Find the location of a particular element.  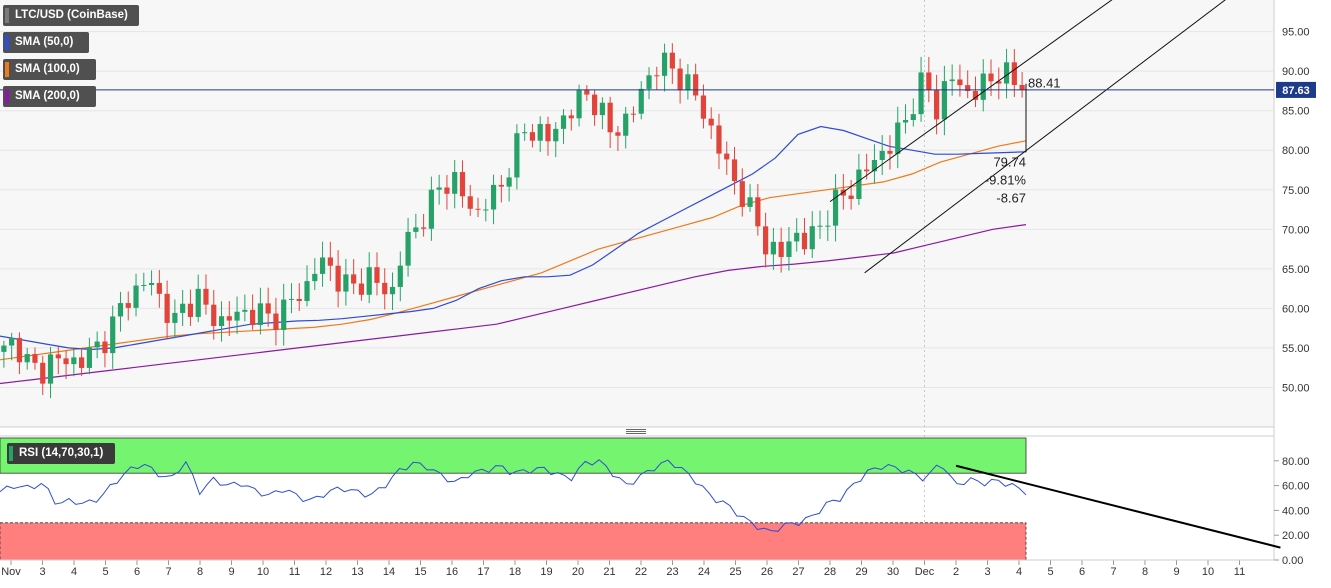

x-tick-label: 5 is located at coordinates (105, 572).